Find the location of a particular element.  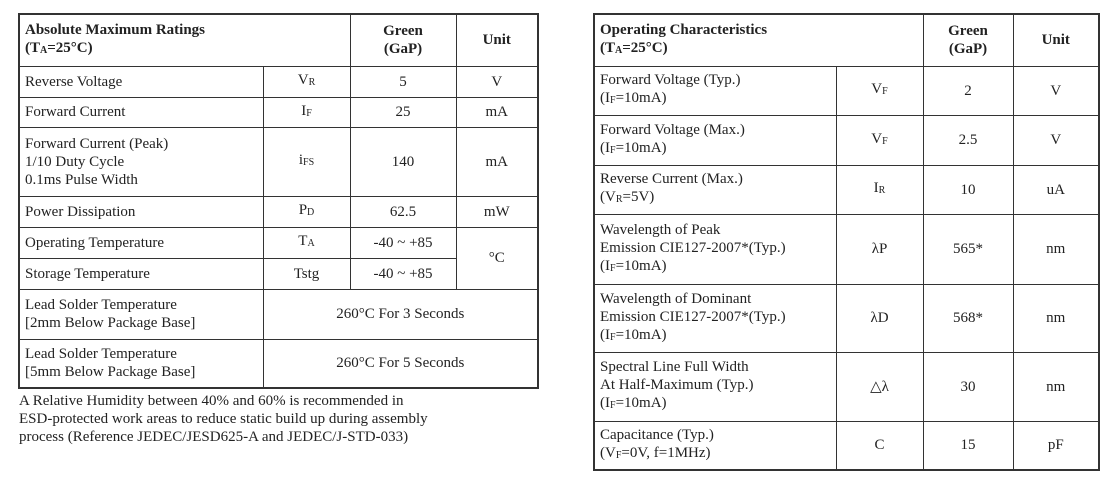

text-line: At Half-Maximum (Typ.) is located at coordinates (715, 385).